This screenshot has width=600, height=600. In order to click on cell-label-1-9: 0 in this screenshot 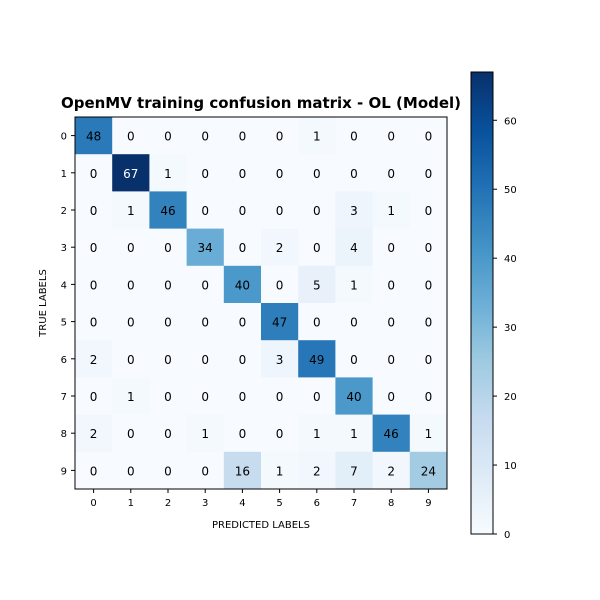, I will do `click(429, 174)`.